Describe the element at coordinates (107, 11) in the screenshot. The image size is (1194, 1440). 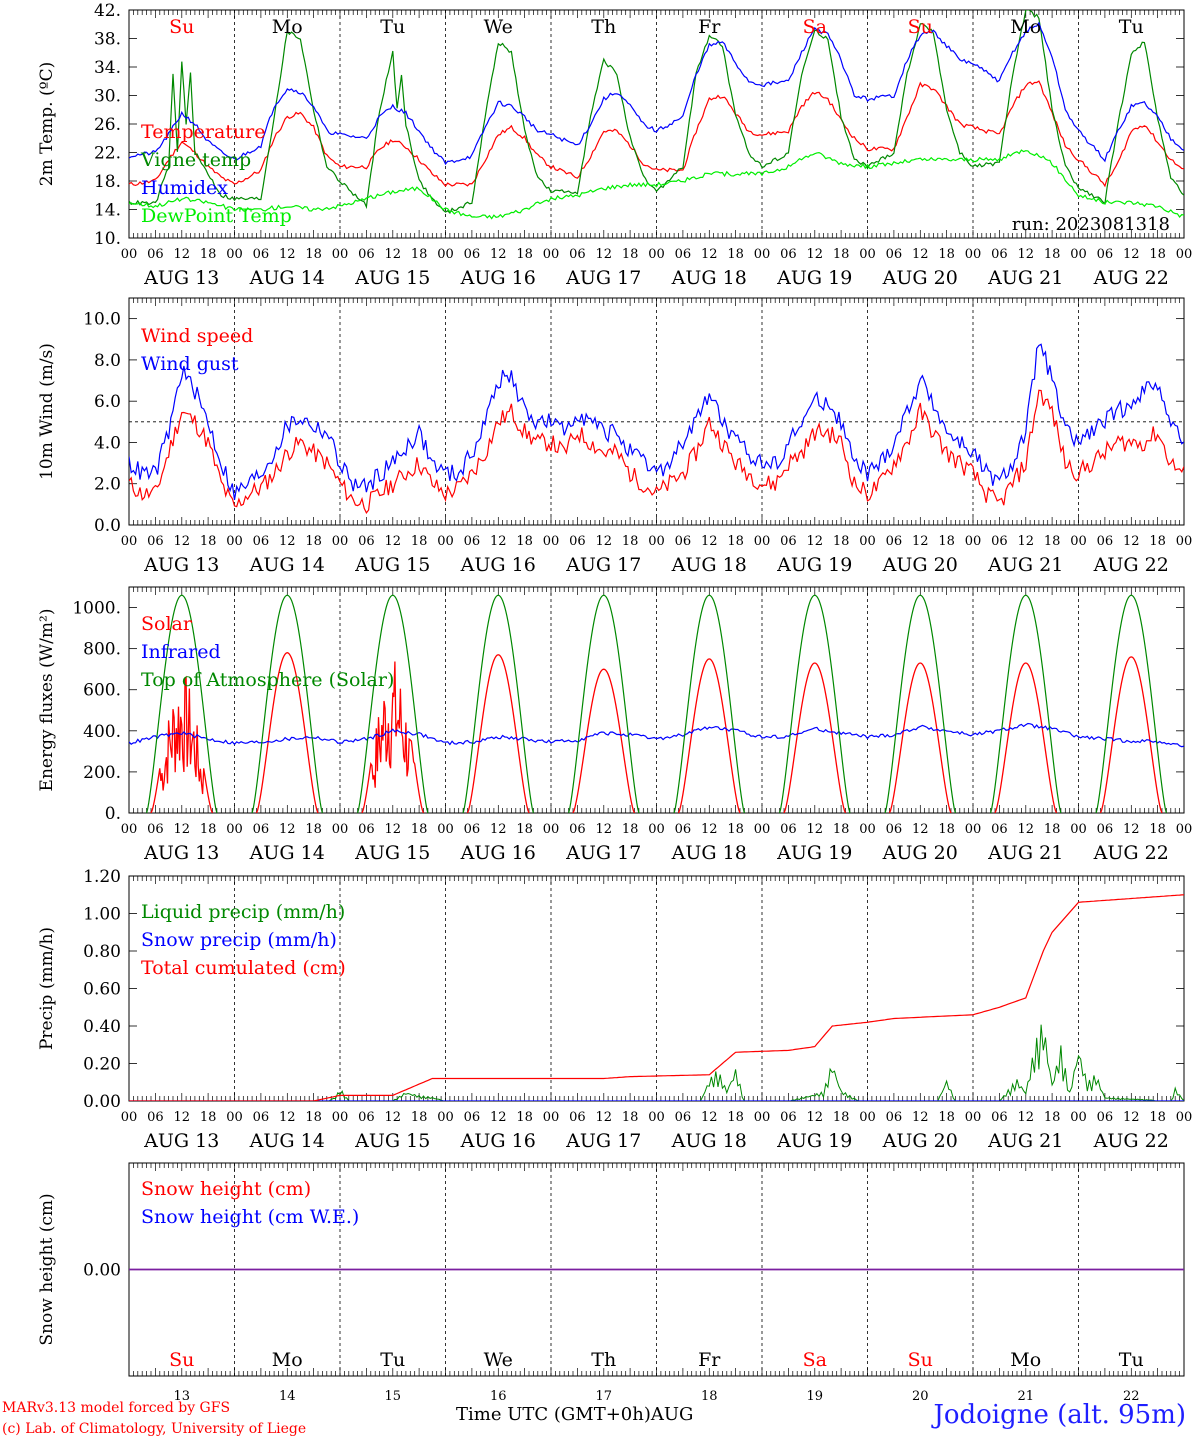
I see `y-tick-label: 42.` at that location.